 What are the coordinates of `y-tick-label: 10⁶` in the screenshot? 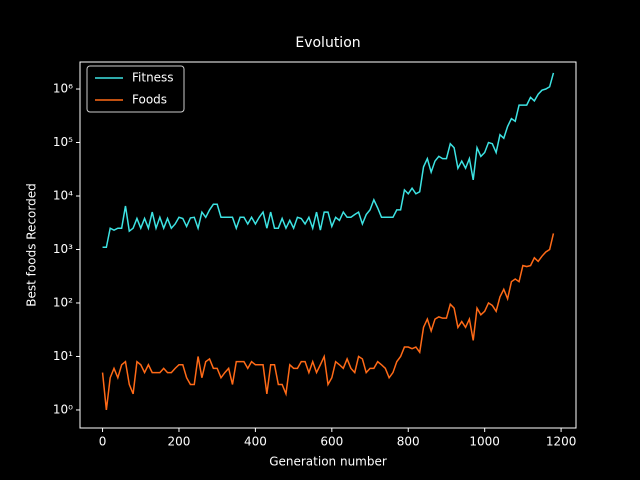 It's located at (63, 89).